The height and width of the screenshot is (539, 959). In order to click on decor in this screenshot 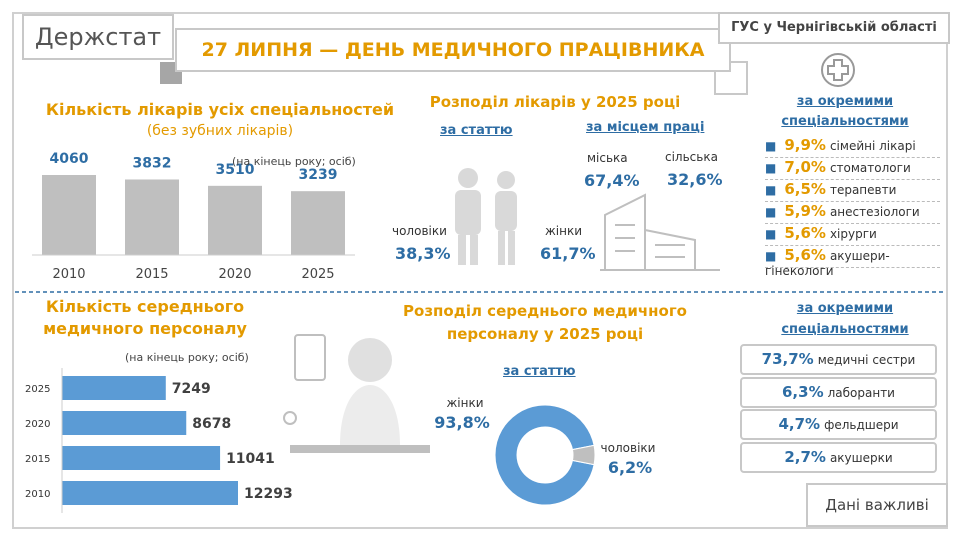, I will do `click(731, 78)`.